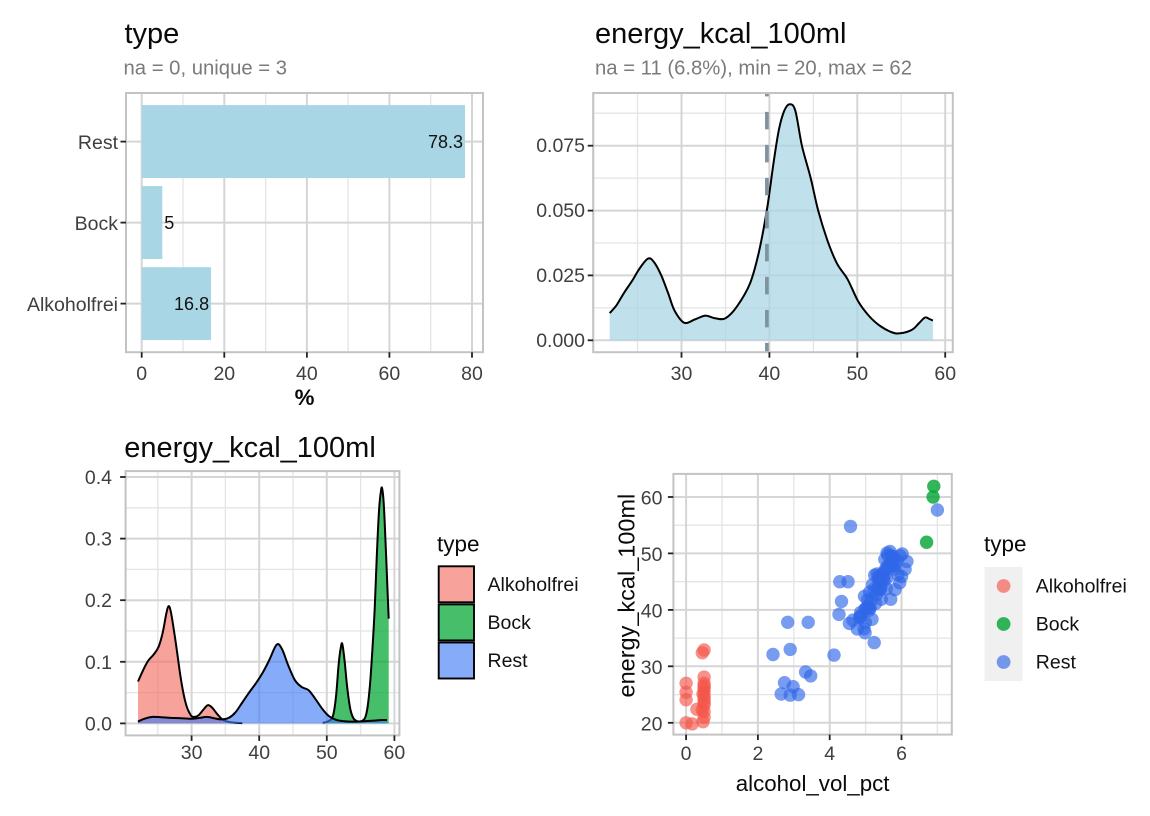 This screenshot has height=816, width=1150. What do you see at coordinates (560, 211) in the screenshot?
I see `svg-text: 0.050` at bounding box center [560, 211].